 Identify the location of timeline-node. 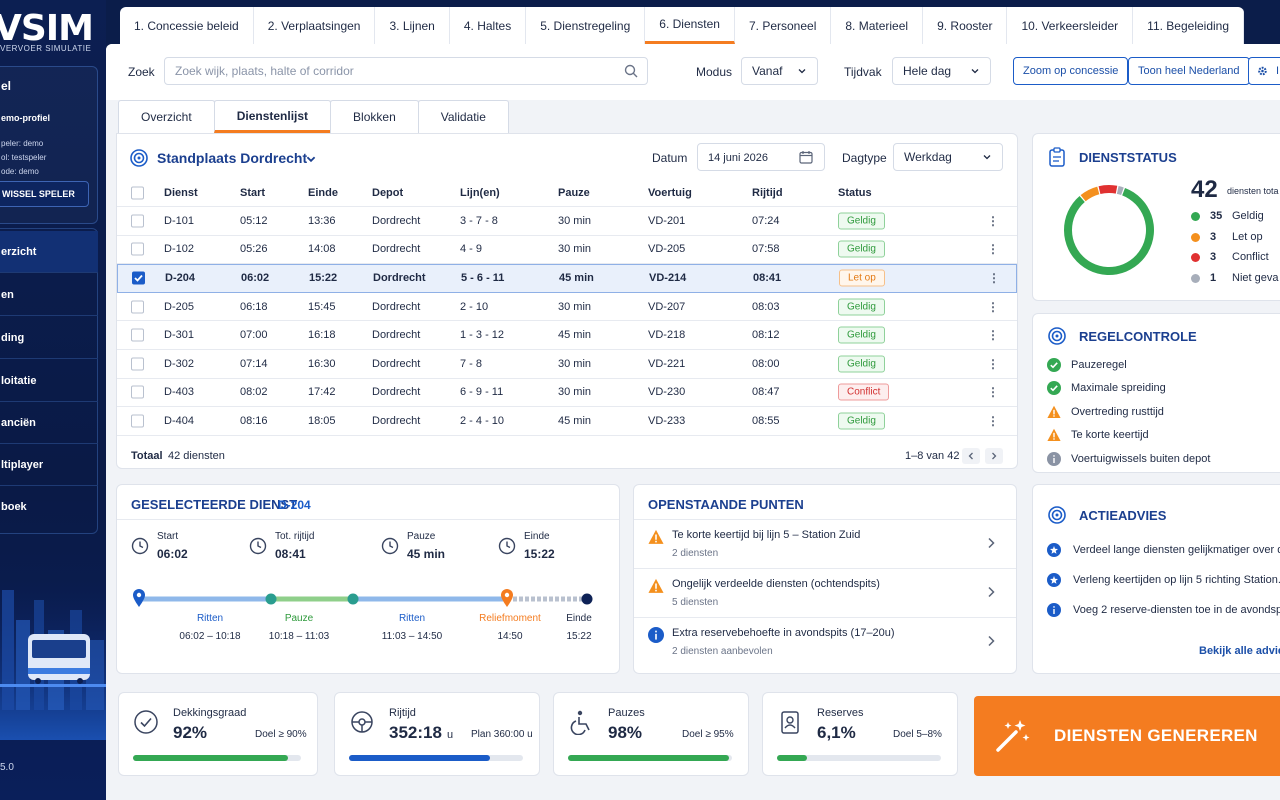
(271, 599).